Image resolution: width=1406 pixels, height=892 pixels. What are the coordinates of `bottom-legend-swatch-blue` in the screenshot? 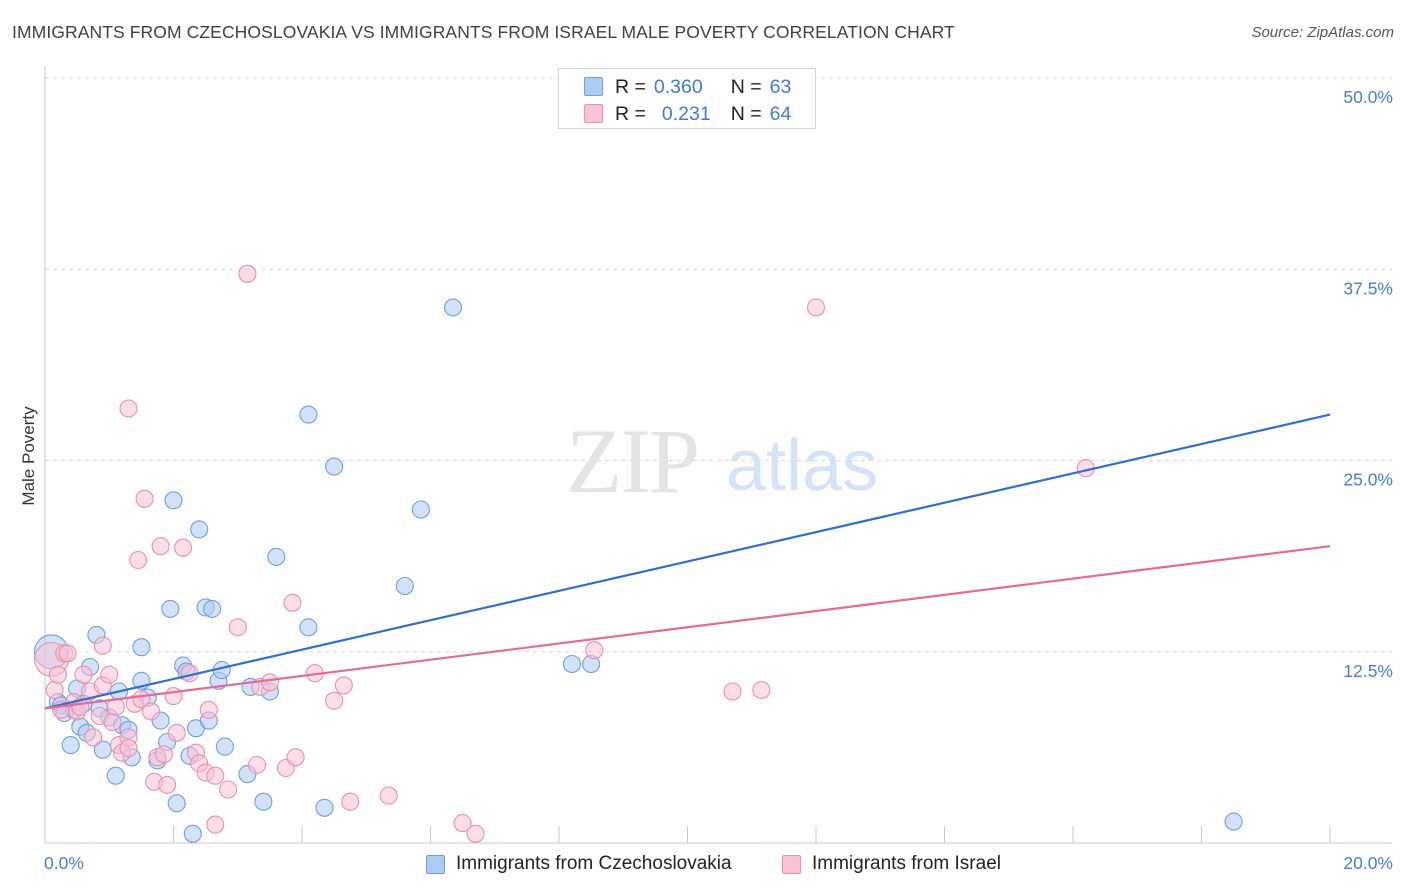 It's located at (435, 864).